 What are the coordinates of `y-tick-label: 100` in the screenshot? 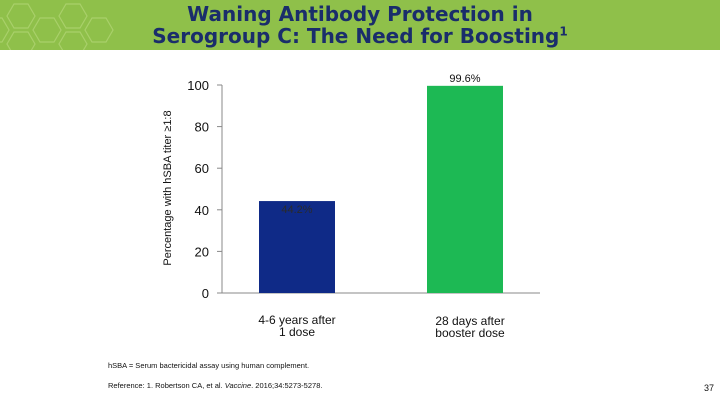 It's located at (198, 85).